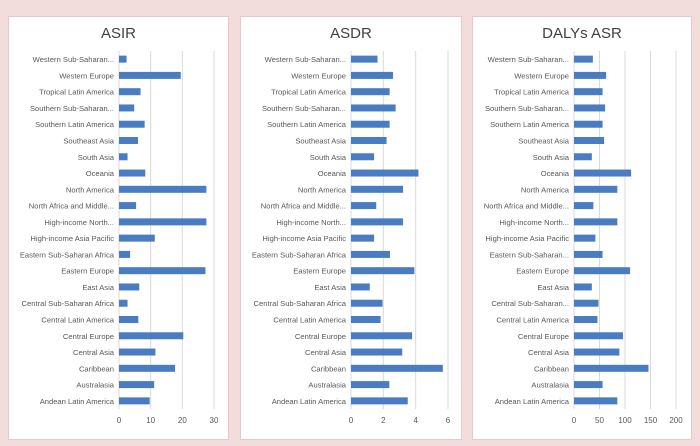 Image resolution: width=700 pixels, height=446 pixels. What do you see at coordinates (351, 33) in the screenshot?
I see `chart-title: ASDR` at bounding box center [351, 33].